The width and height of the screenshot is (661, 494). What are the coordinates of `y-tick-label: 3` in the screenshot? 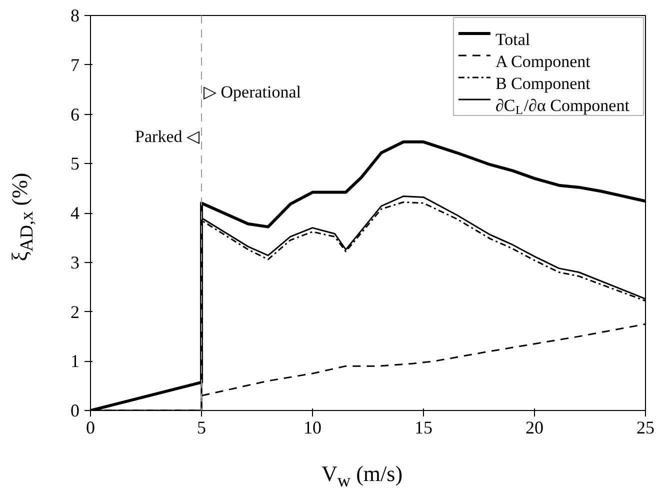 It's located at (75, 262).